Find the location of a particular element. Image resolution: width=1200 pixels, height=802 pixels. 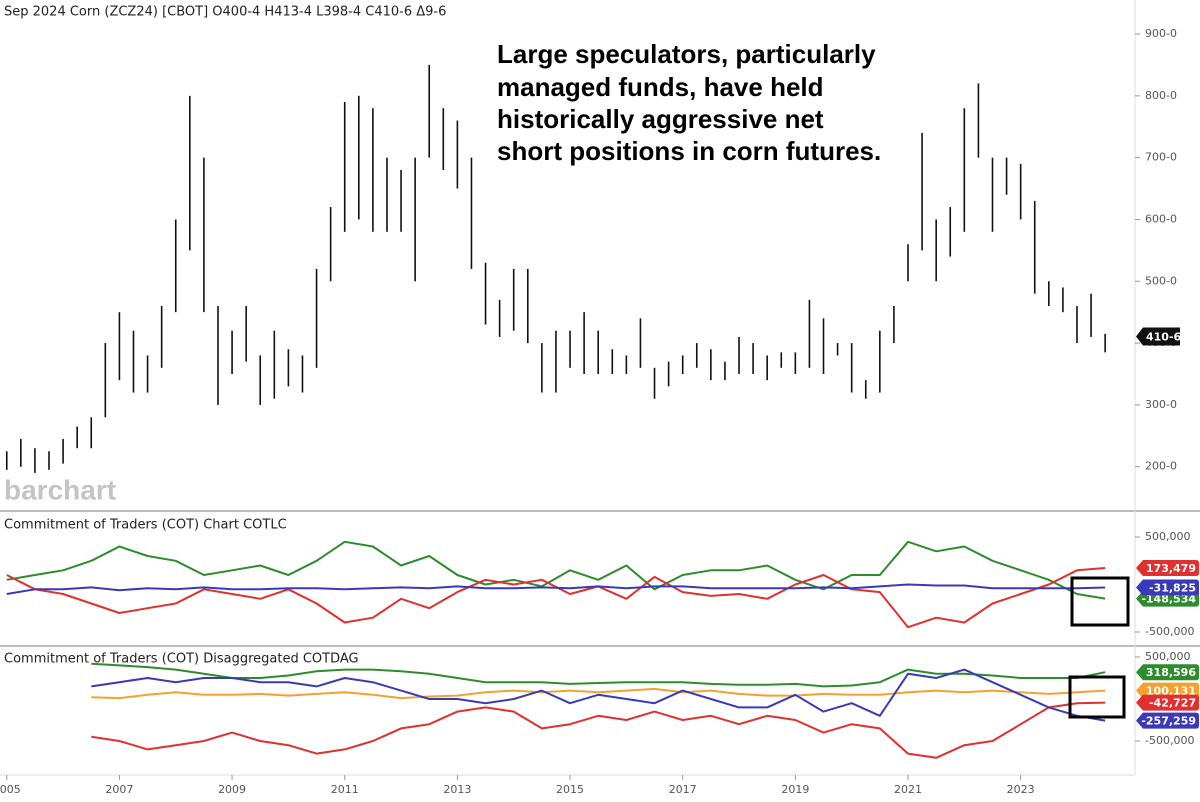

annotation: historically aggressive net is located at coordinates (660, 119).